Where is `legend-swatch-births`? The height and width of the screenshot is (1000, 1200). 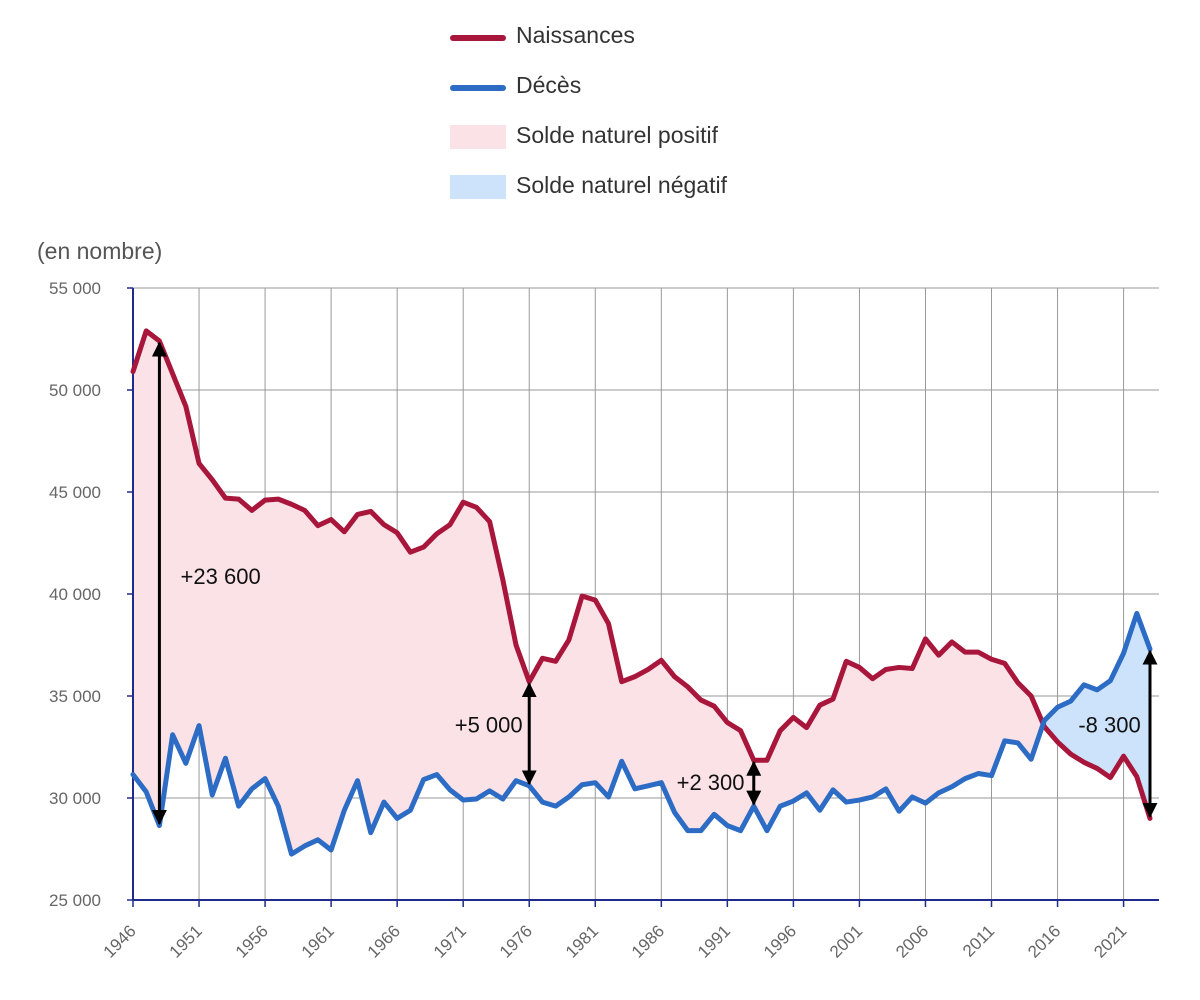
legend-swatch-births is located at coordinates (478, 38).